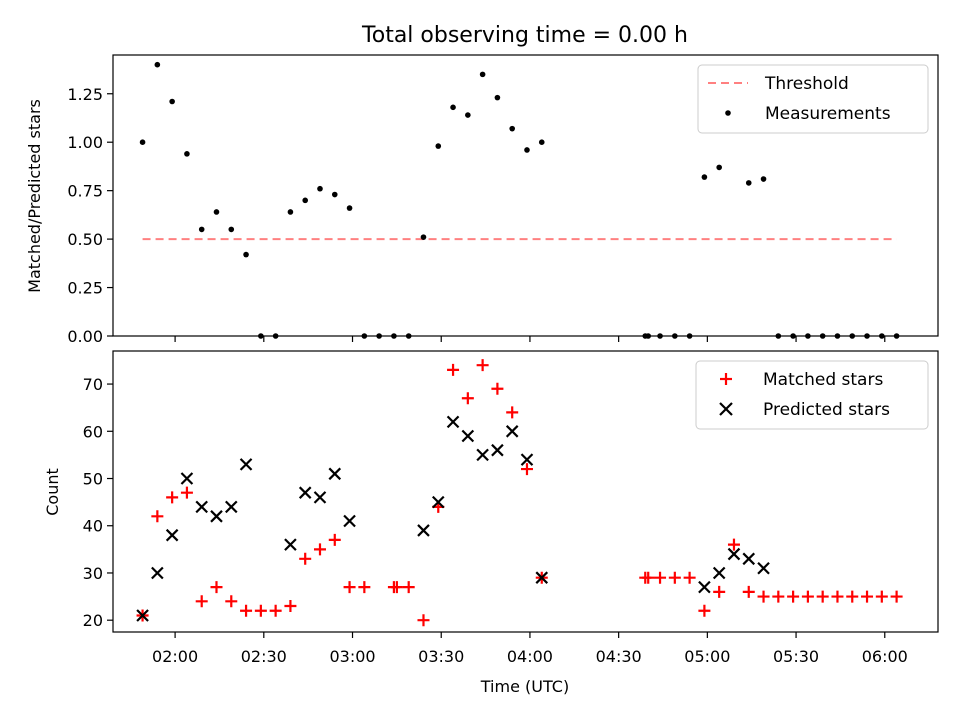  I want to click on bottom-legend: Matched stars Predicted stars, so click(812, 395).